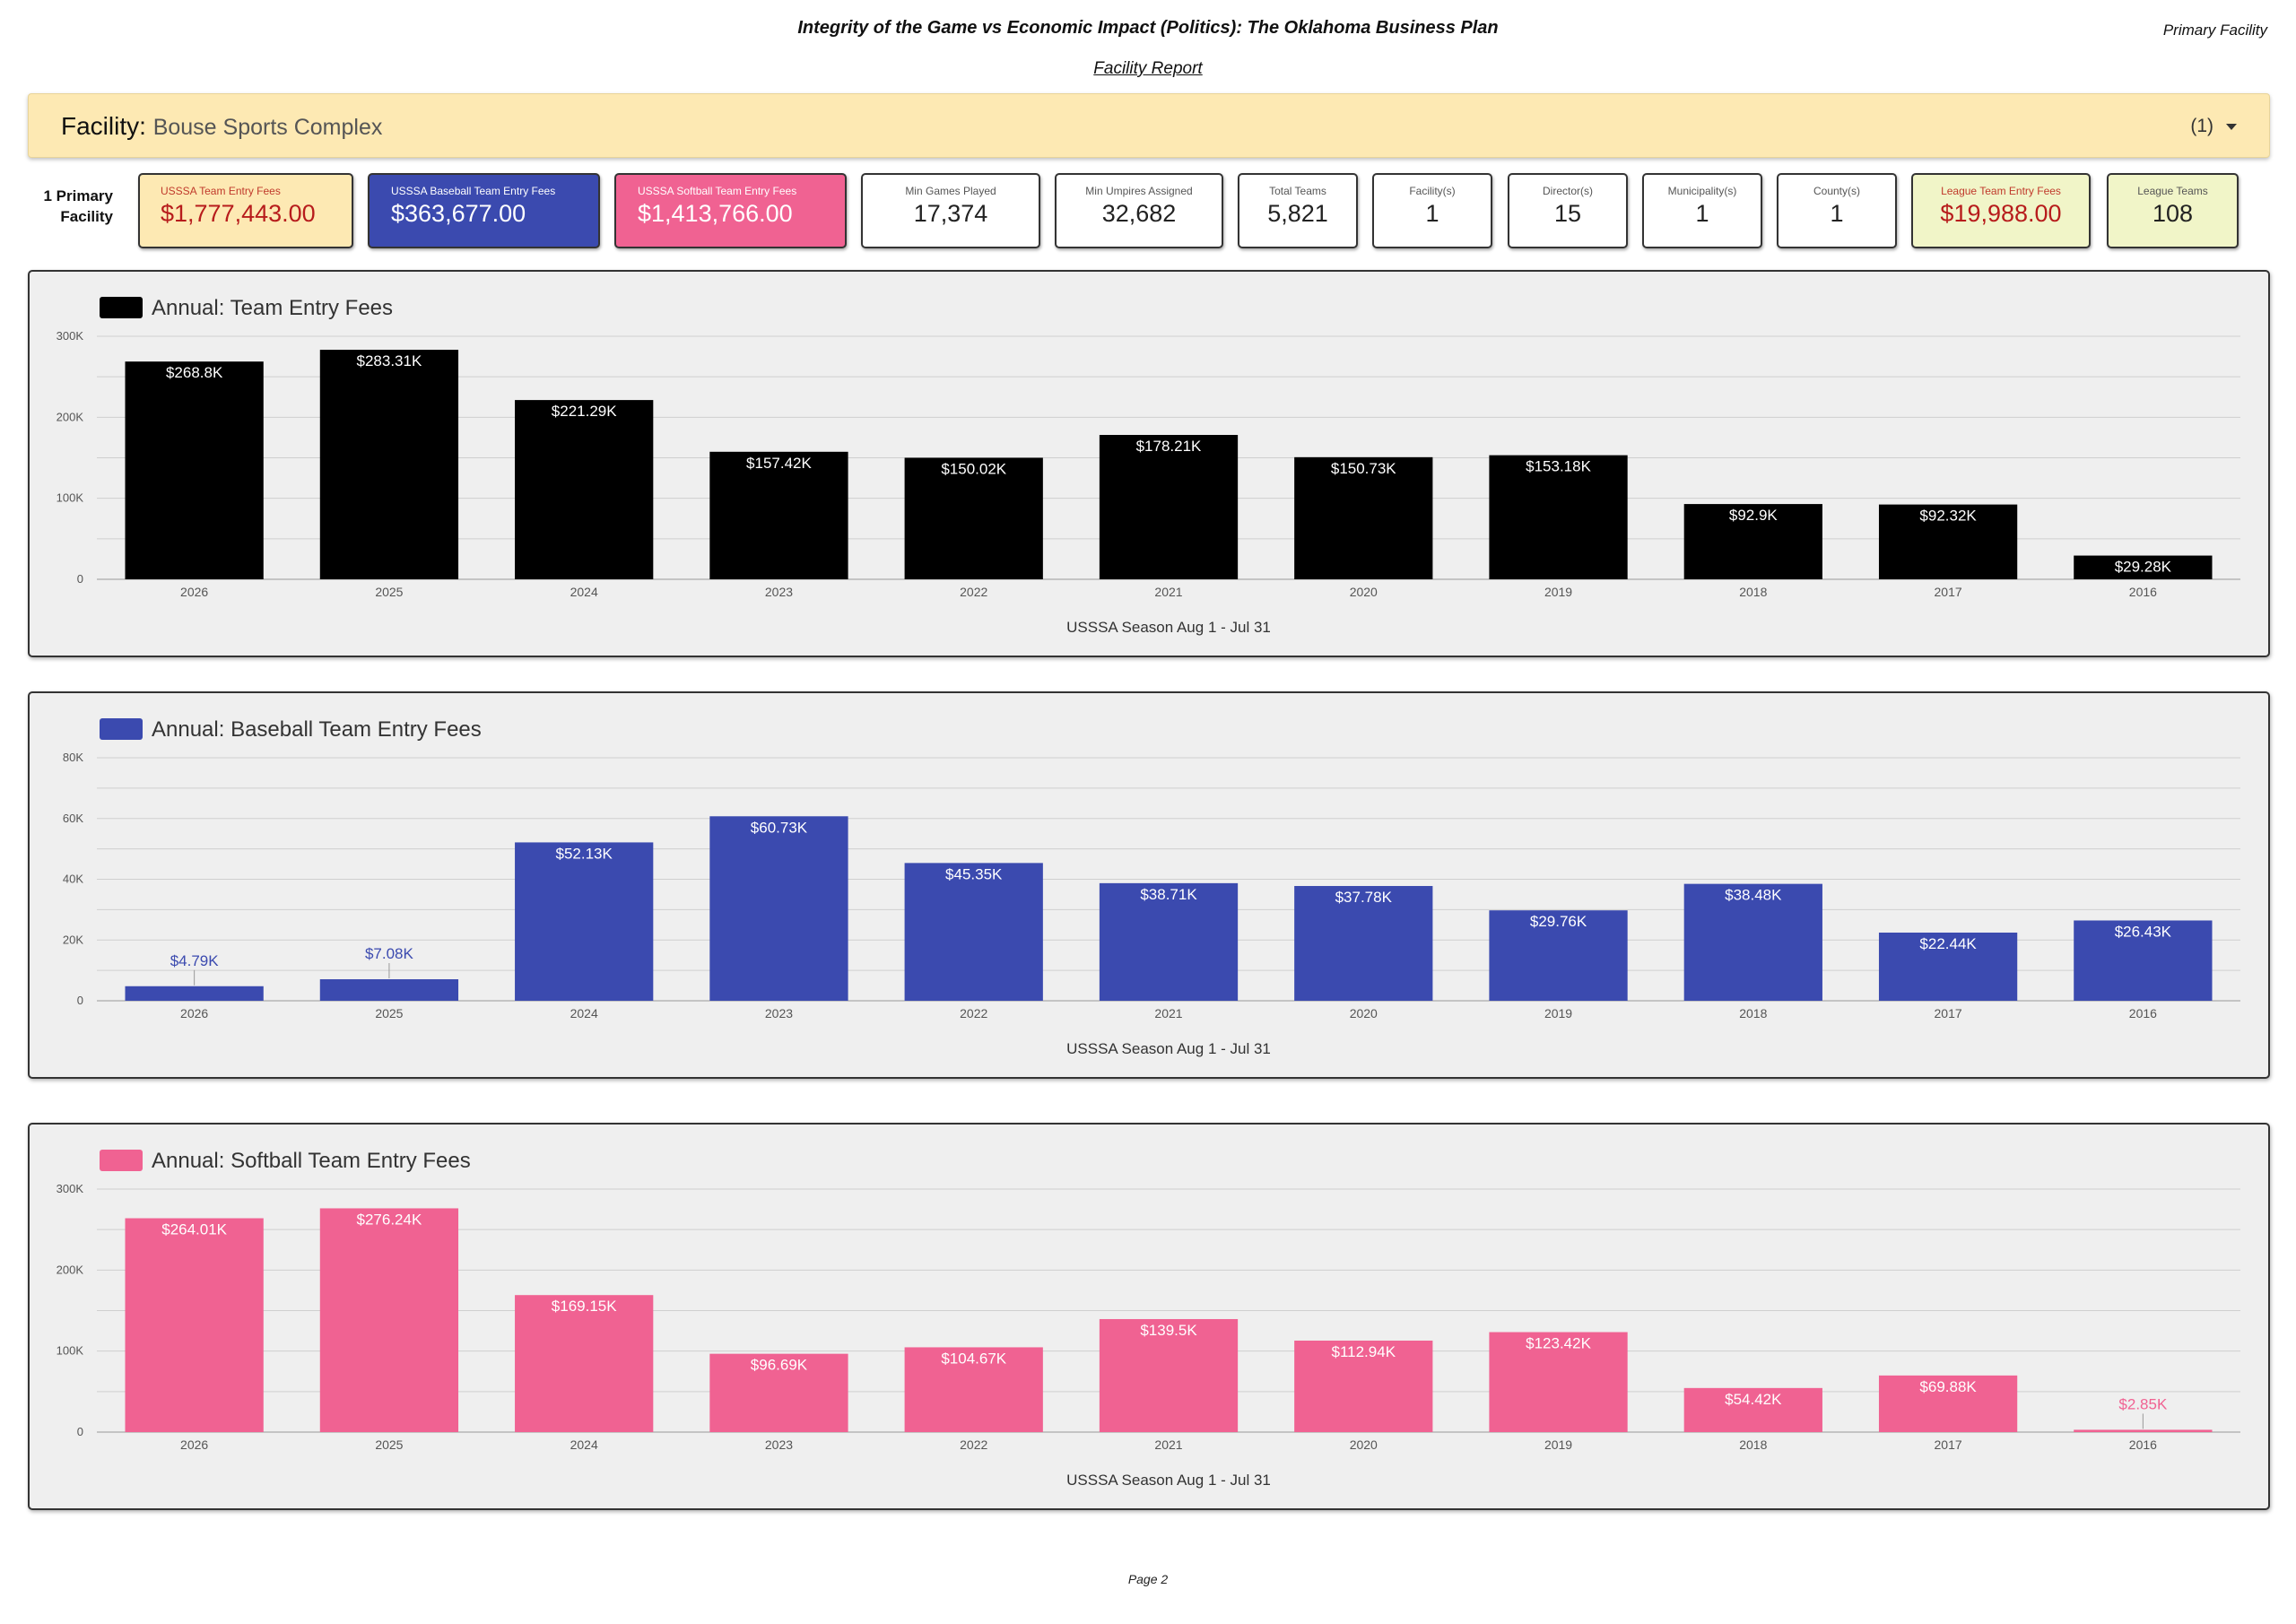 This screenshot has height=1624, width=2296. I want to click on kpi-label: USSSA Softball Team Entry Fees, so click(717, 191).